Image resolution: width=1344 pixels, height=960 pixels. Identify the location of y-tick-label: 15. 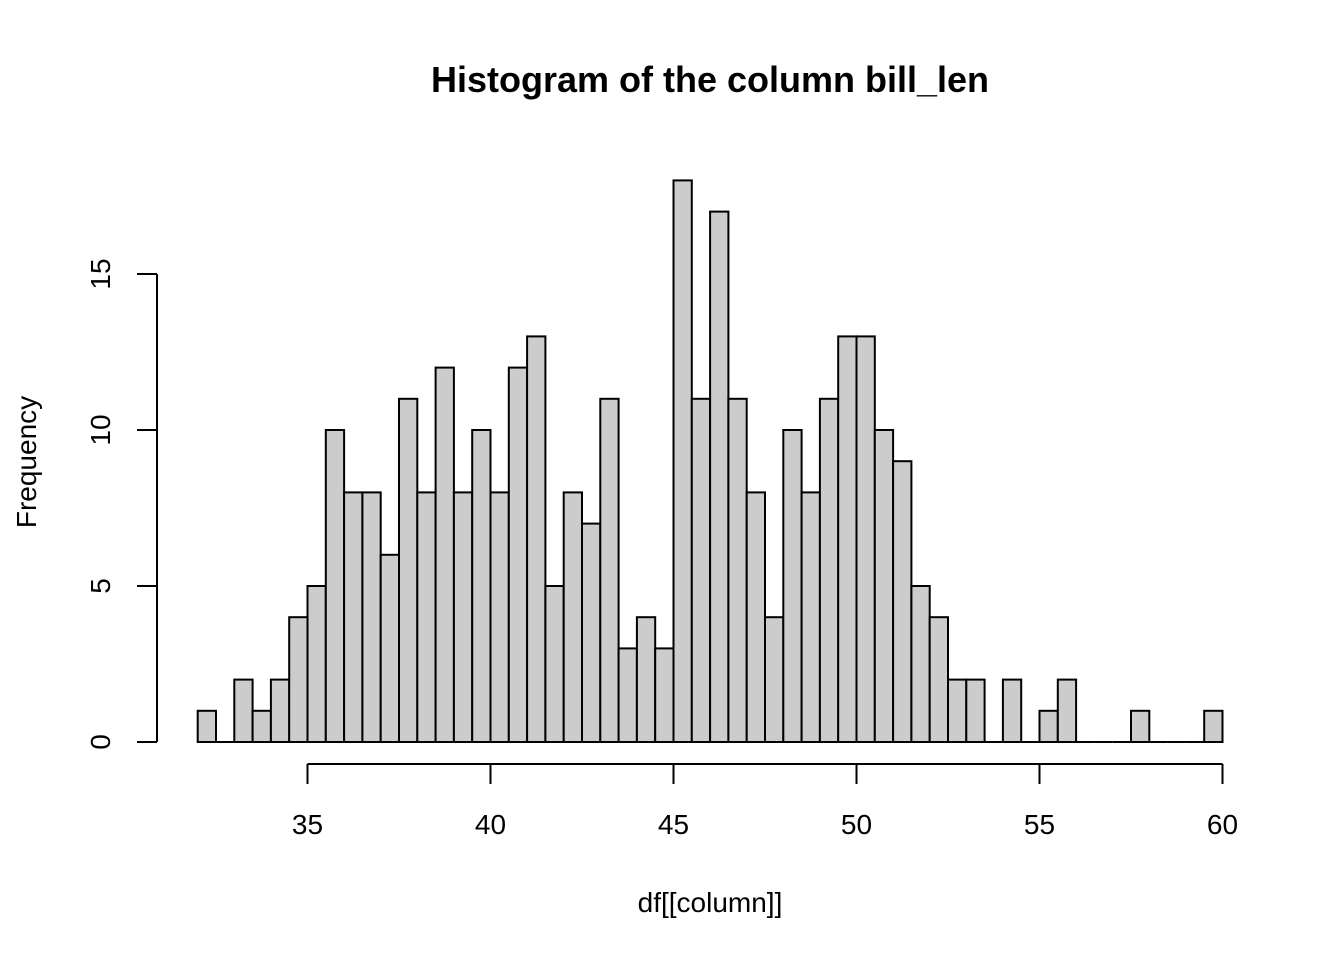
(100, 273).